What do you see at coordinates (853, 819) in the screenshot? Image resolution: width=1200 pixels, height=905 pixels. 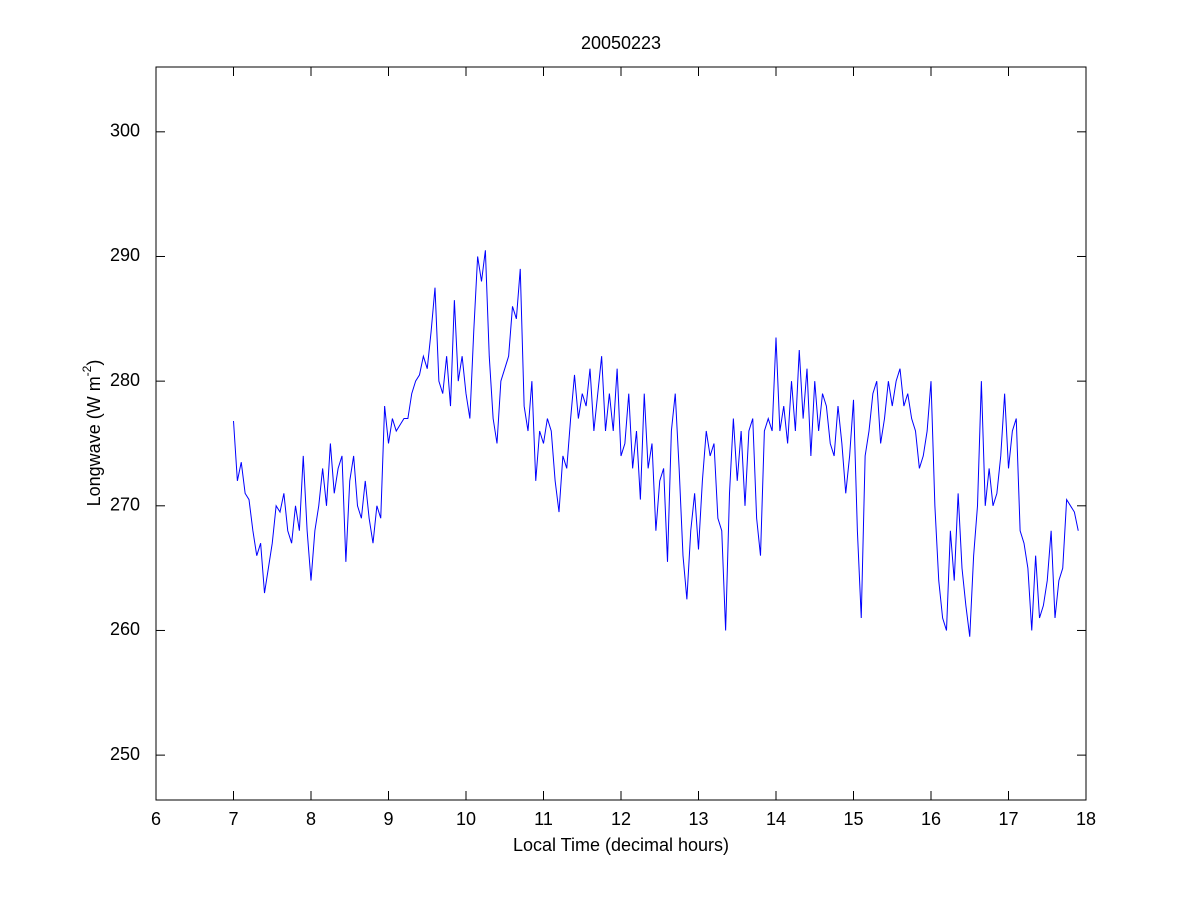 I see `x-tick-label: 15` at bounding box center [853, 819].